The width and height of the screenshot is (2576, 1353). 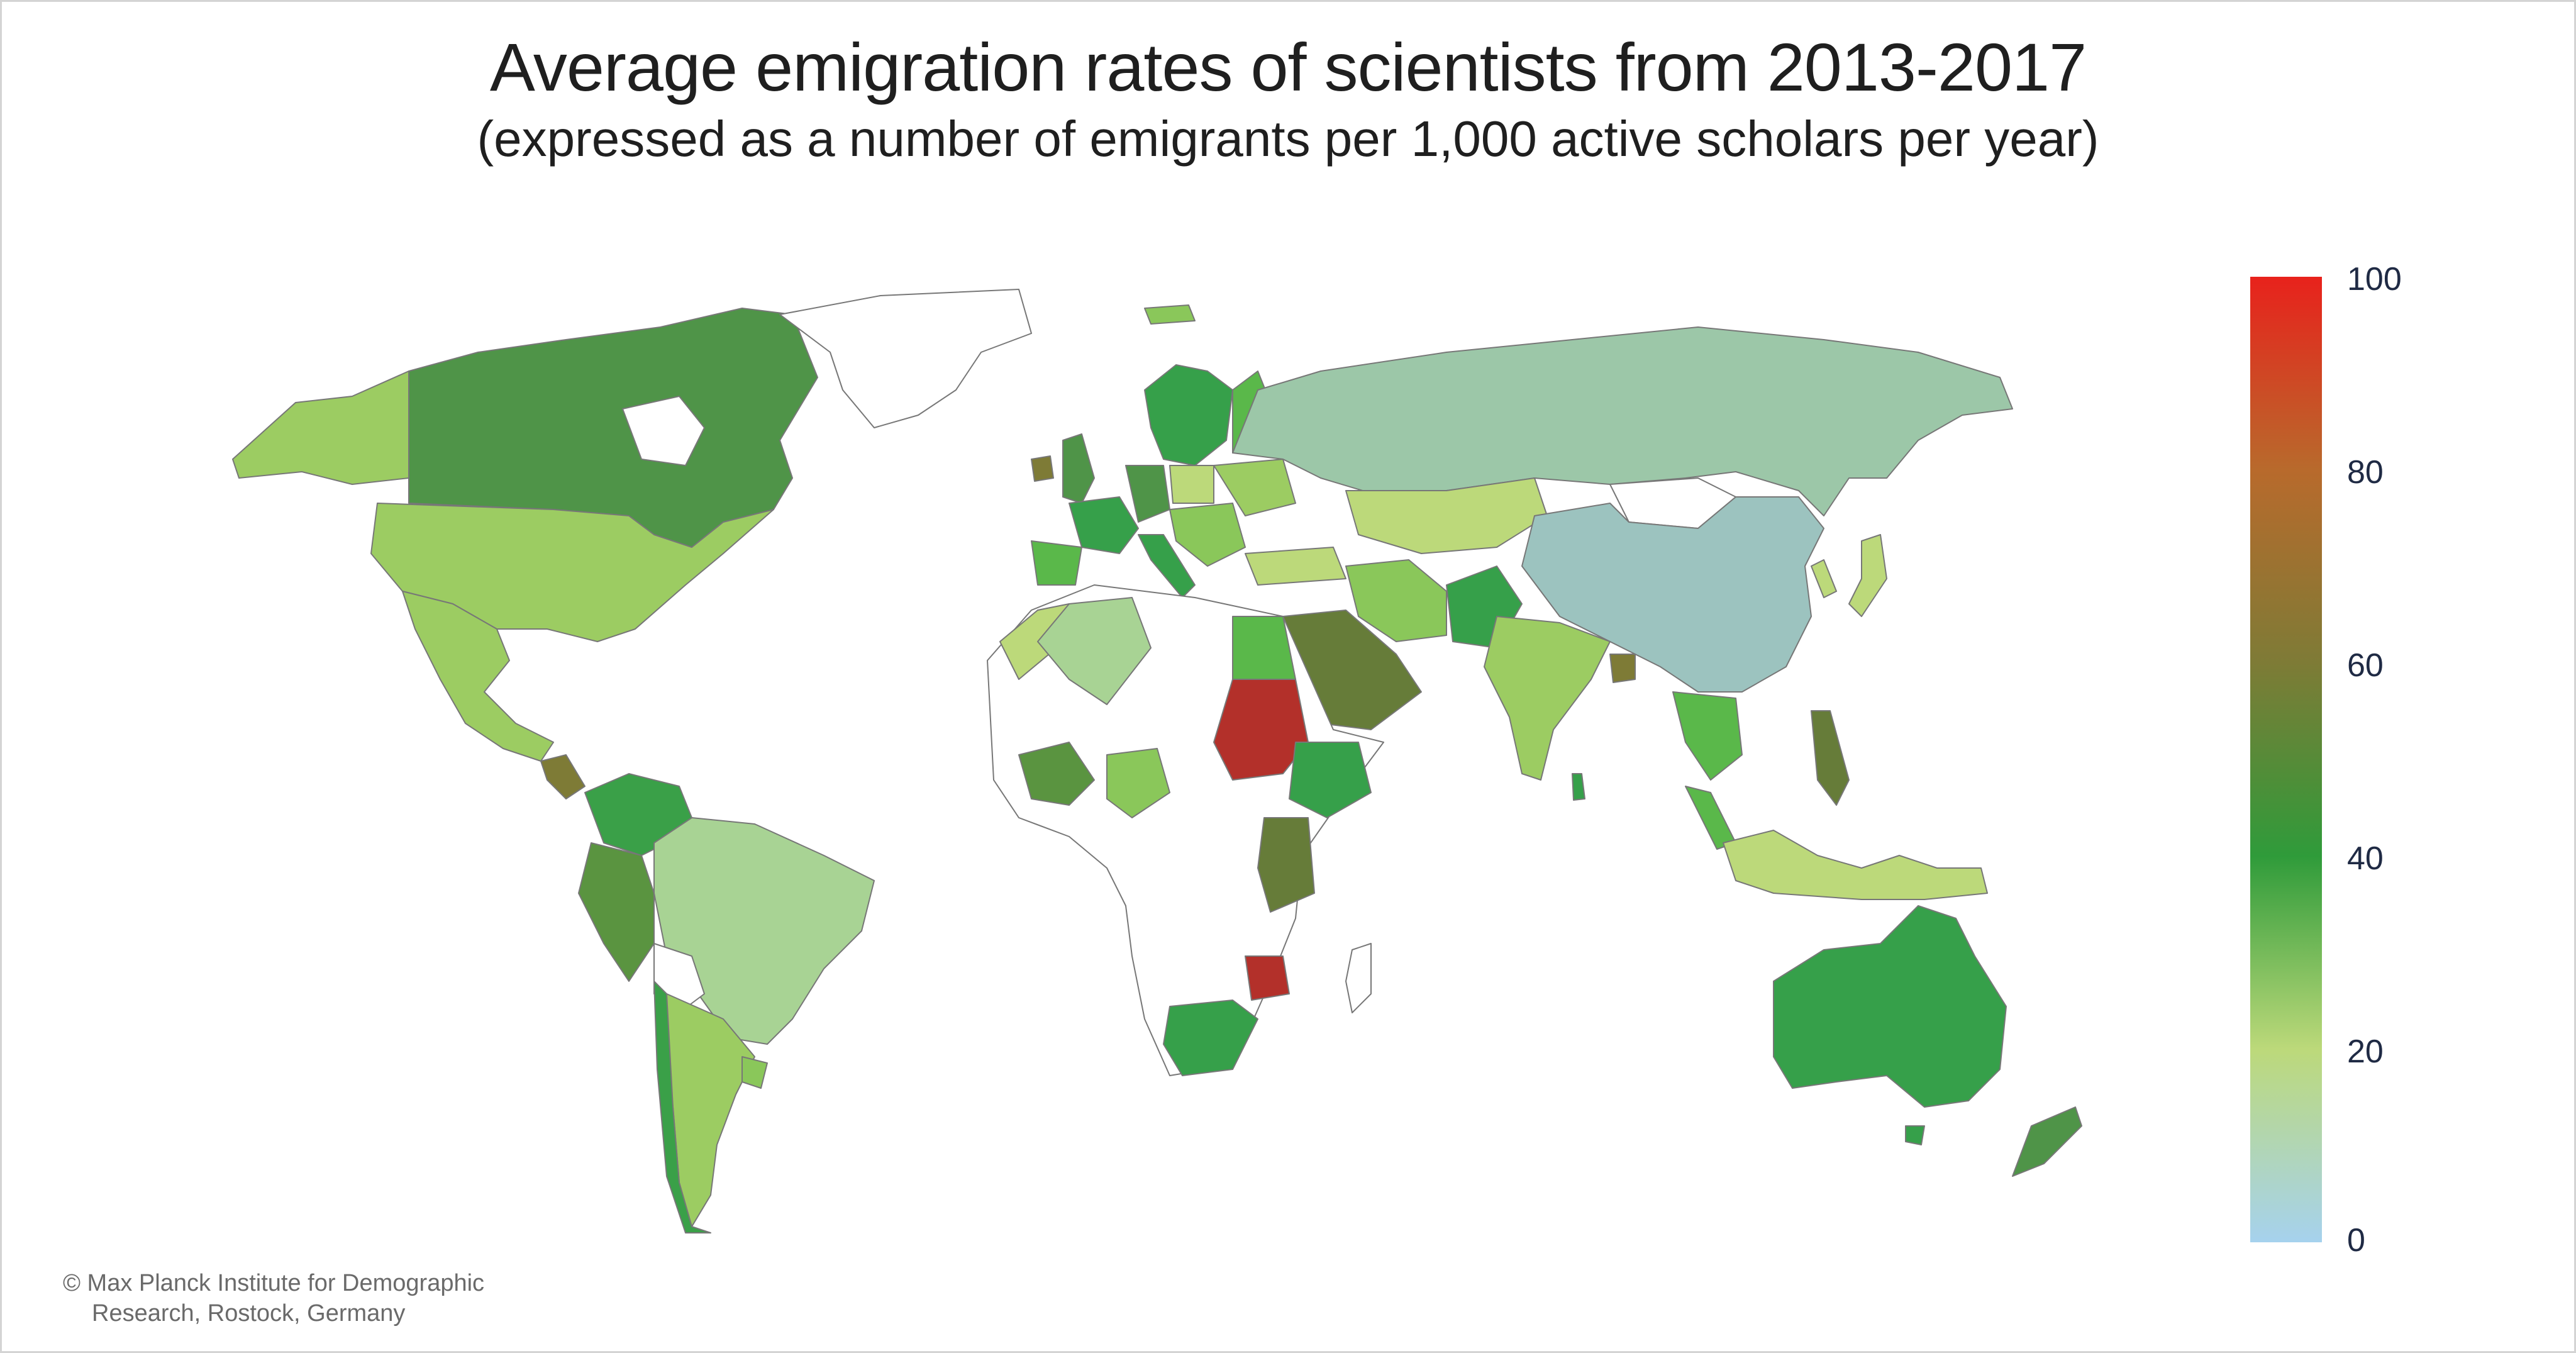 I want to click on country-balkans, so click(x=1207, y=535).